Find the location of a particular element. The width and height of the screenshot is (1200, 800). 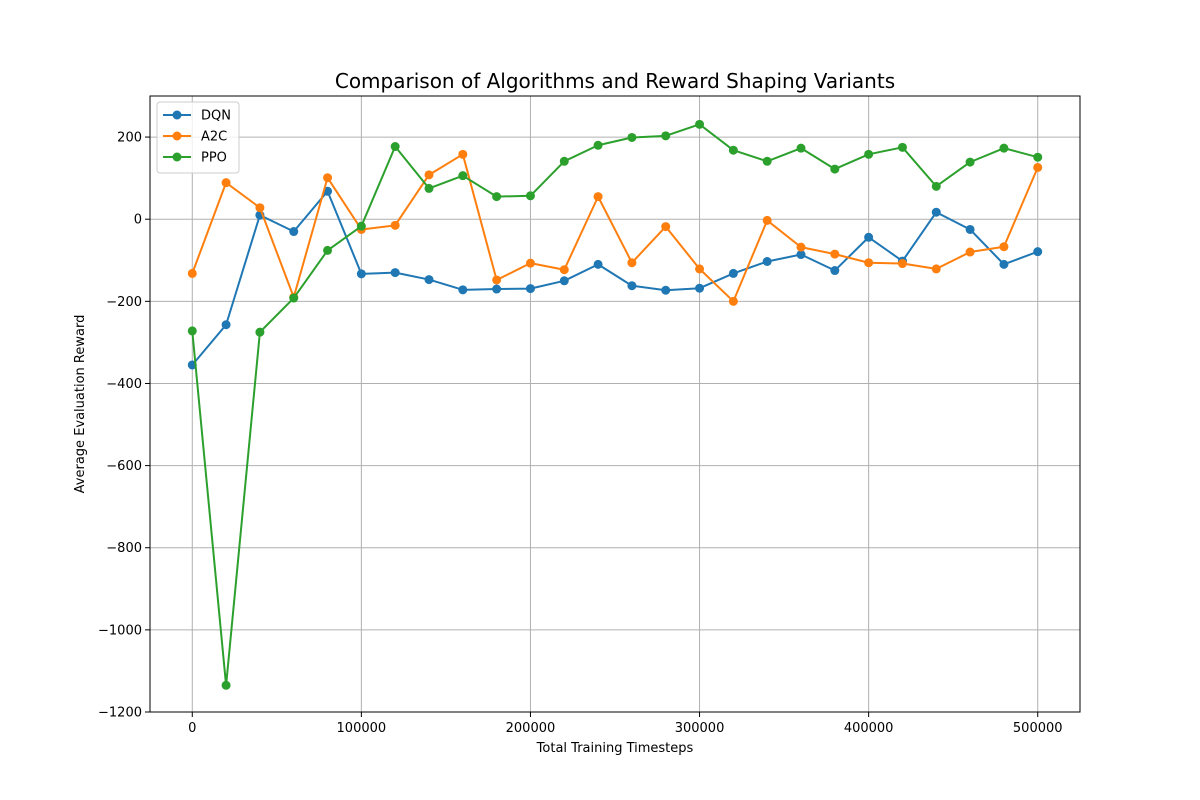

x-tick-label: 300000 is located at coordinates (700, 728).